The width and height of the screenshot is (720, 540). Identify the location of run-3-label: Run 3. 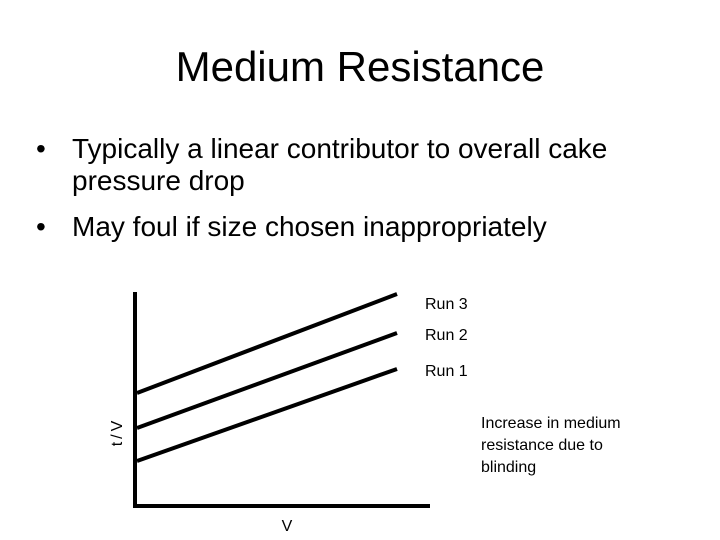
(446, 304).